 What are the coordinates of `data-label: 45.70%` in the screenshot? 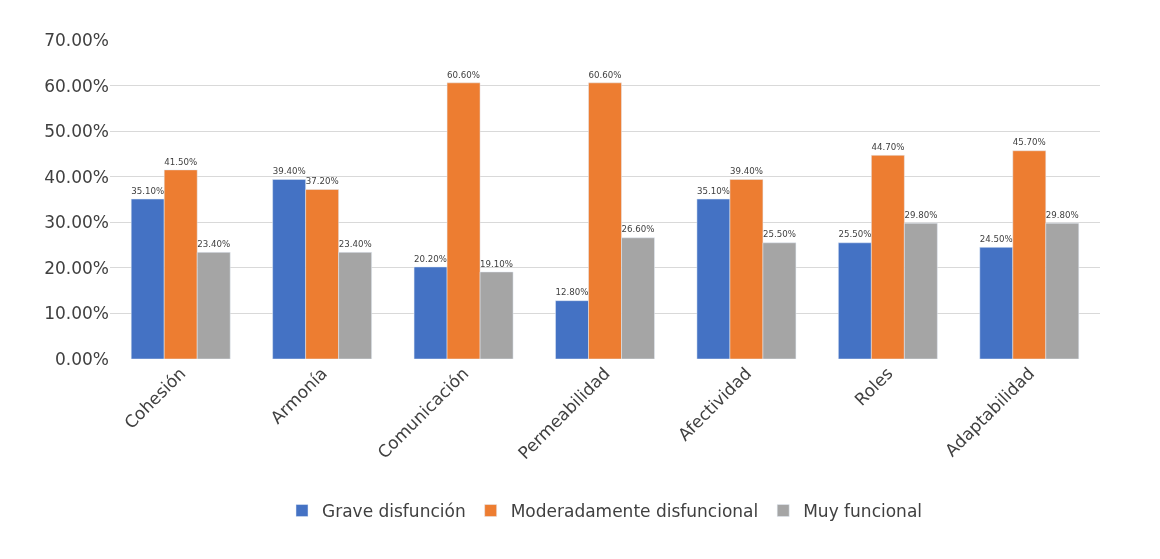 It's located at (1029, 142).